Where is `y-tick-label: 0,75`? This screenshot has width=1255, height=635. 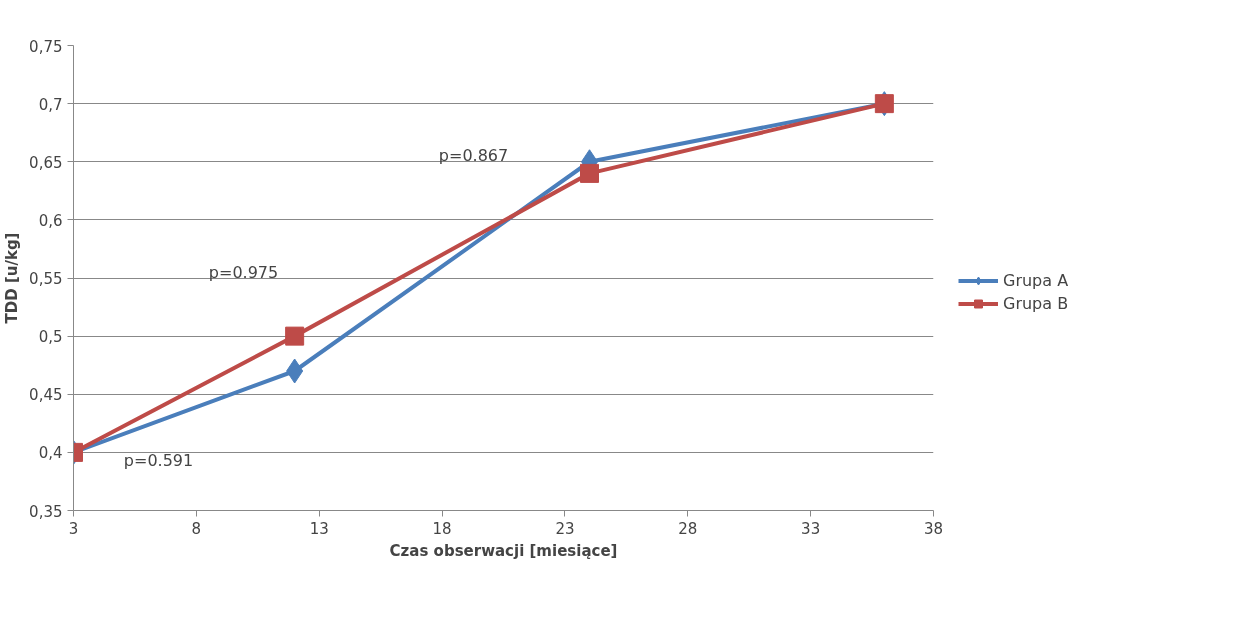
y-tick-label: 0,75 is located at coordinates (46, 46).